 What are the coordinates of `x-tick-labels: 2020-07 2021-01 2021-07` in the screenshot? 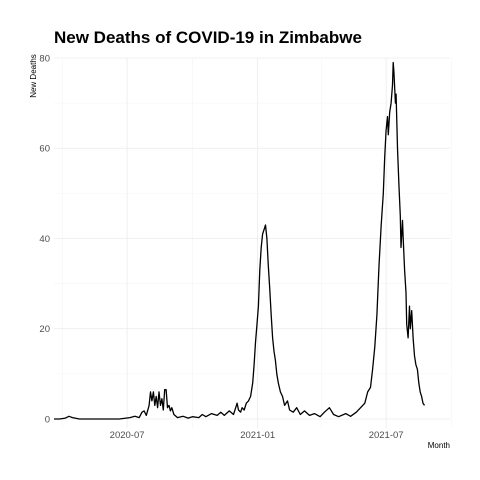 It's located at (257, 435).